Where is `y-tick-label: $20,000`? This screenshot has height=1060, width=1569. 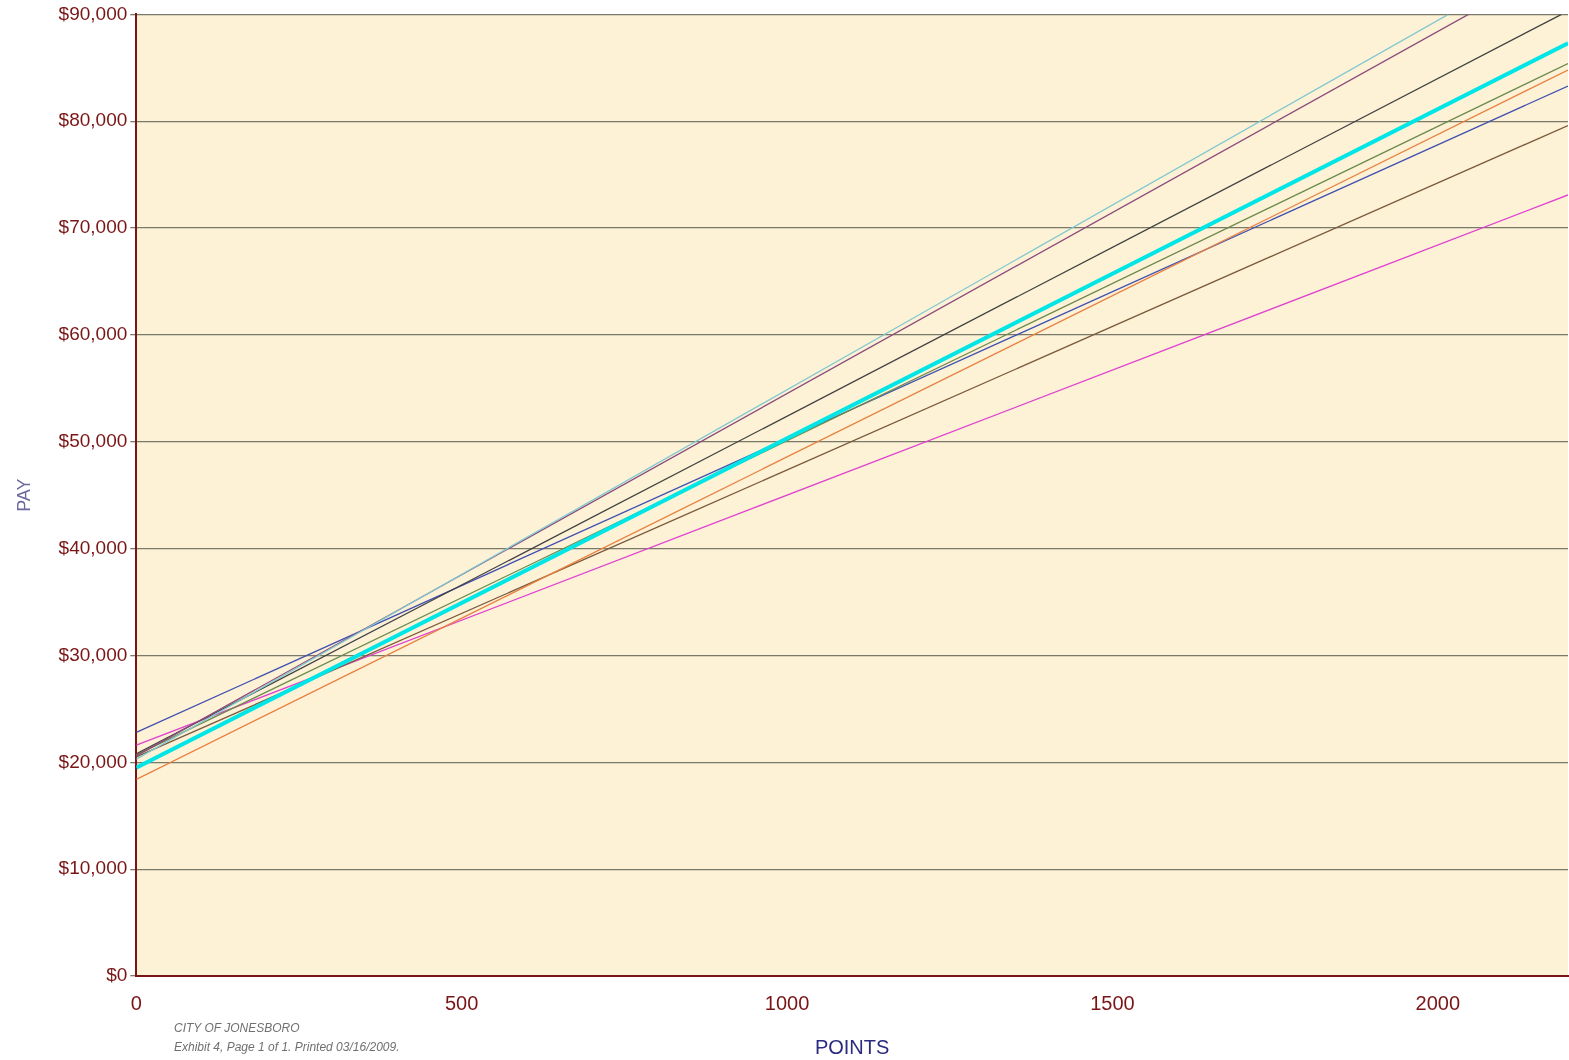
y-tick-label: $20,000 is located at coordinates (93, 761).